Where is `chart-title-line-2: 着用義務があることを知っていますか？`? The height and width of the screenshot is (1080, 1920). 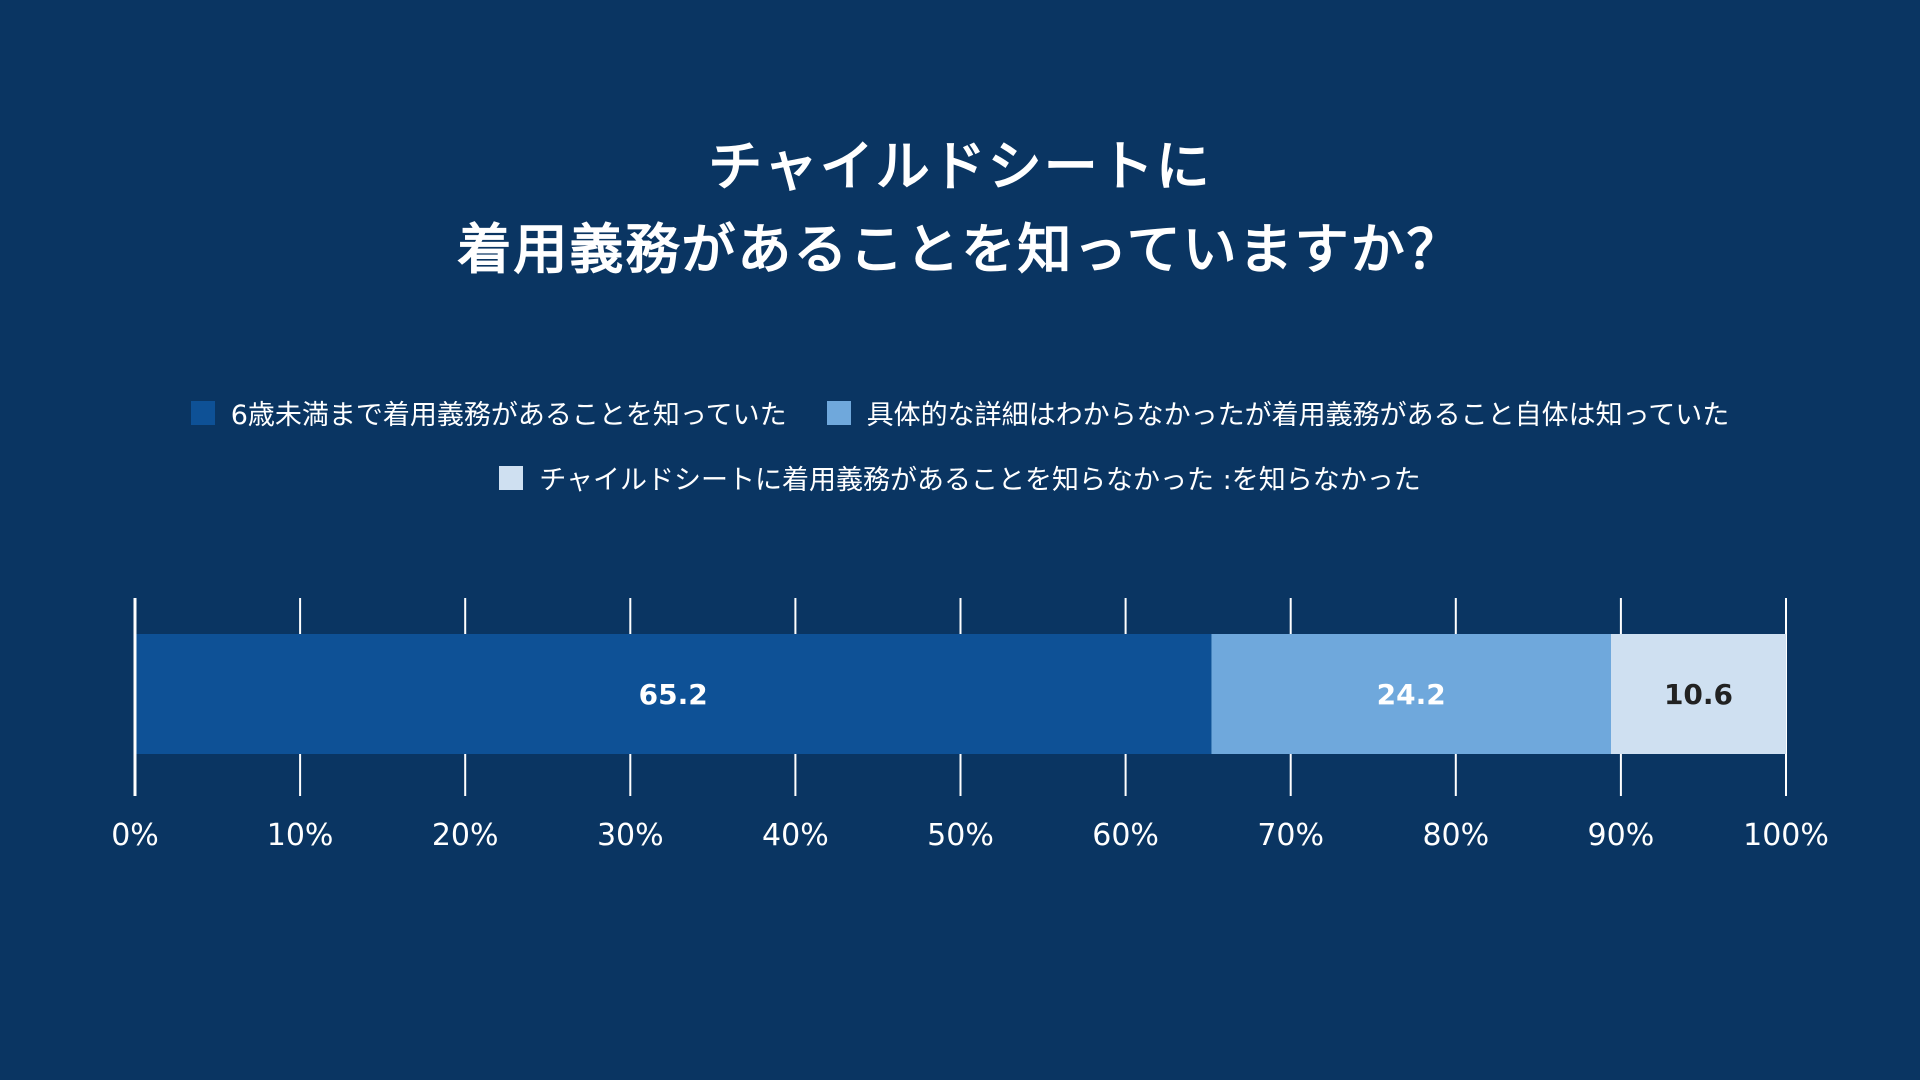 chart-title-line-2: 着用義務があることを知っていますか？ is located at coordinates (960, 249).